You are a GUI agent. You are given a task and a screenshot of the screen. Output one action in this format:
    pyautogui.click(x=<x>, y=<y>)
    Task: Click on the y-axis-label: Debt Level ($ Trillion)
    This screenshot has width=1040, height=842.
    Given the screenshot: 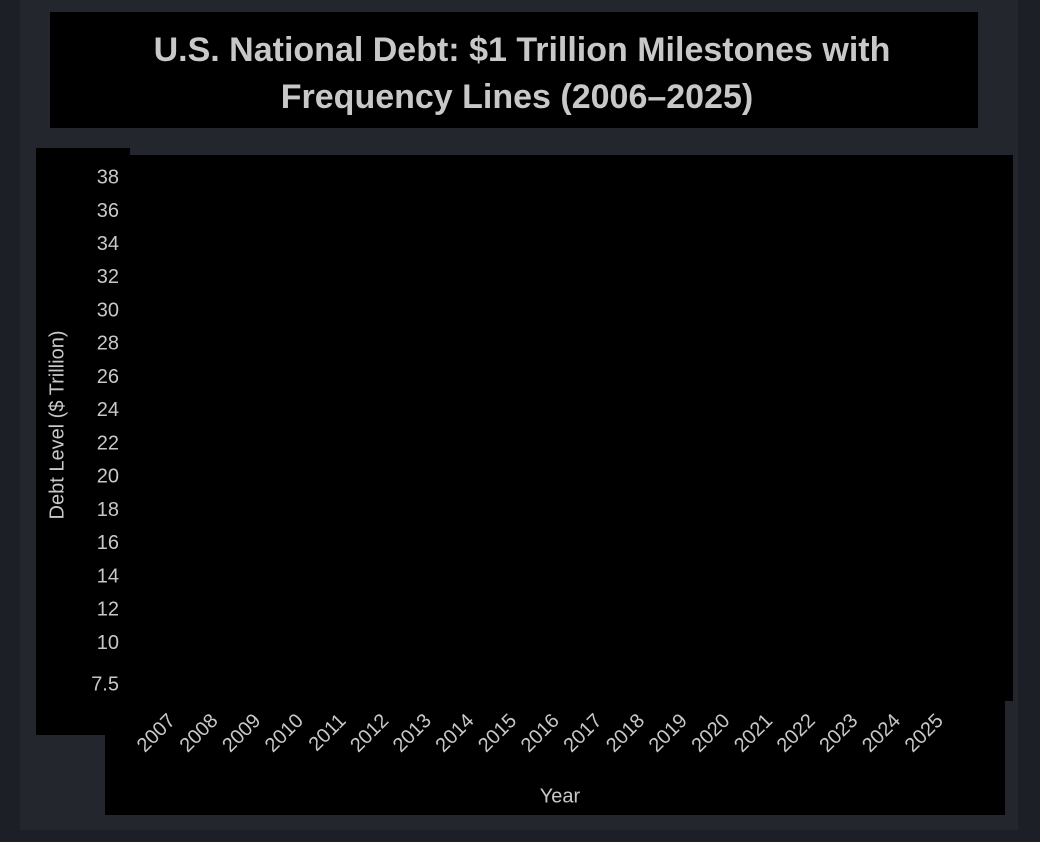 What is the action you would take?
    pyautogui.click(x=57, y=425)
    